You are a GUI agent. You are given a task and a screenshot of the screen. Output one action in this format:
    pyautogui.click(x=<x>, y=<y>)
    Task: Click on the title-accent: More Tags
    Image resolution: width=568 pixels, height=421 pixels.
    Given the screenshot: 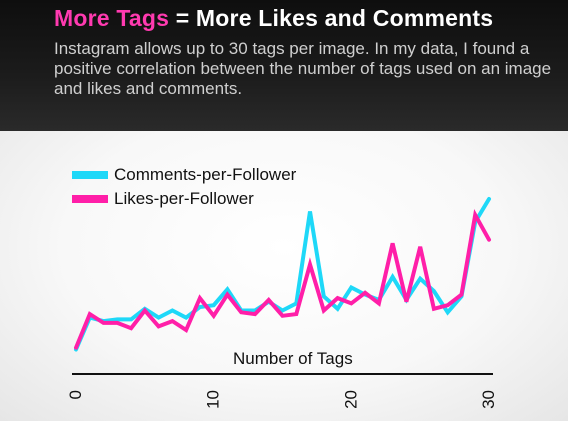 What is the action you would take?
    pyautogui.click(x=112, y=18)
    